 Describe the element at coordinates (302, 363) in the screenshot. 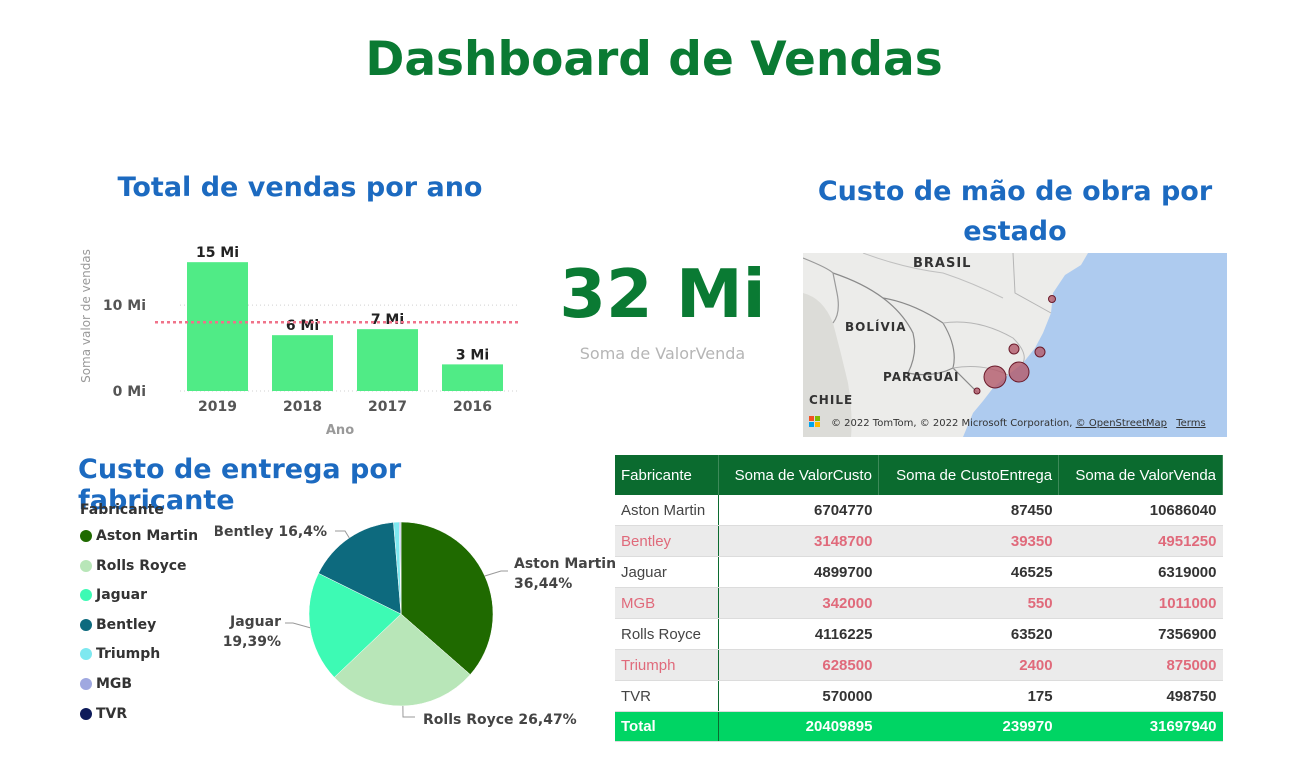

I see `bar-2018` at that location.